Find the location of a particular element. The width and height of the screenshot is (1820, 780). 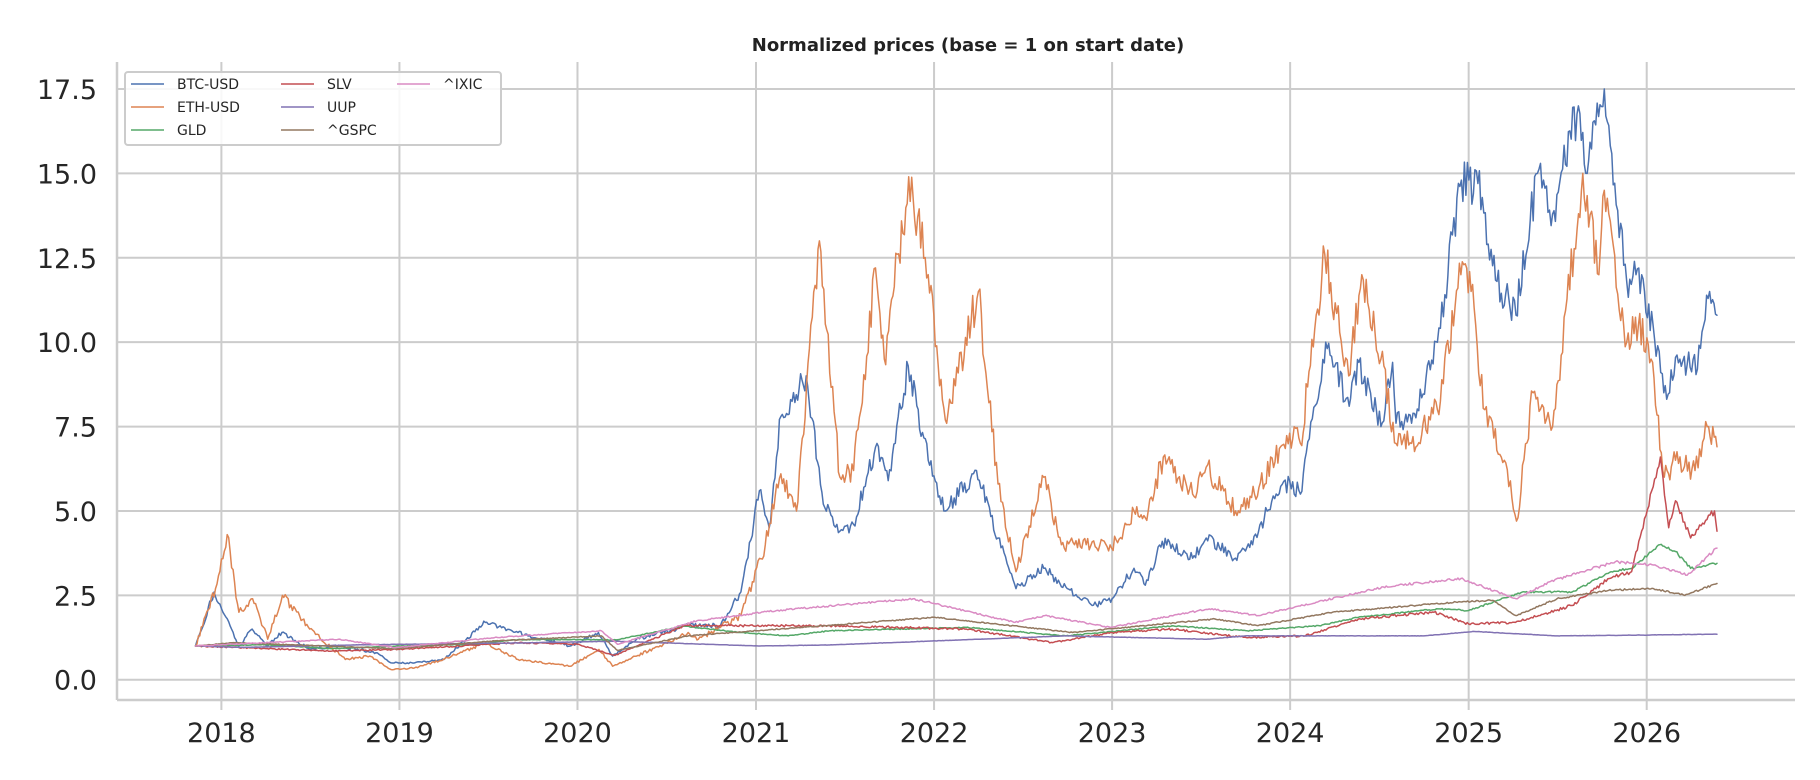

x-tick-label: 2025 is located at coordinates (1468, 733).